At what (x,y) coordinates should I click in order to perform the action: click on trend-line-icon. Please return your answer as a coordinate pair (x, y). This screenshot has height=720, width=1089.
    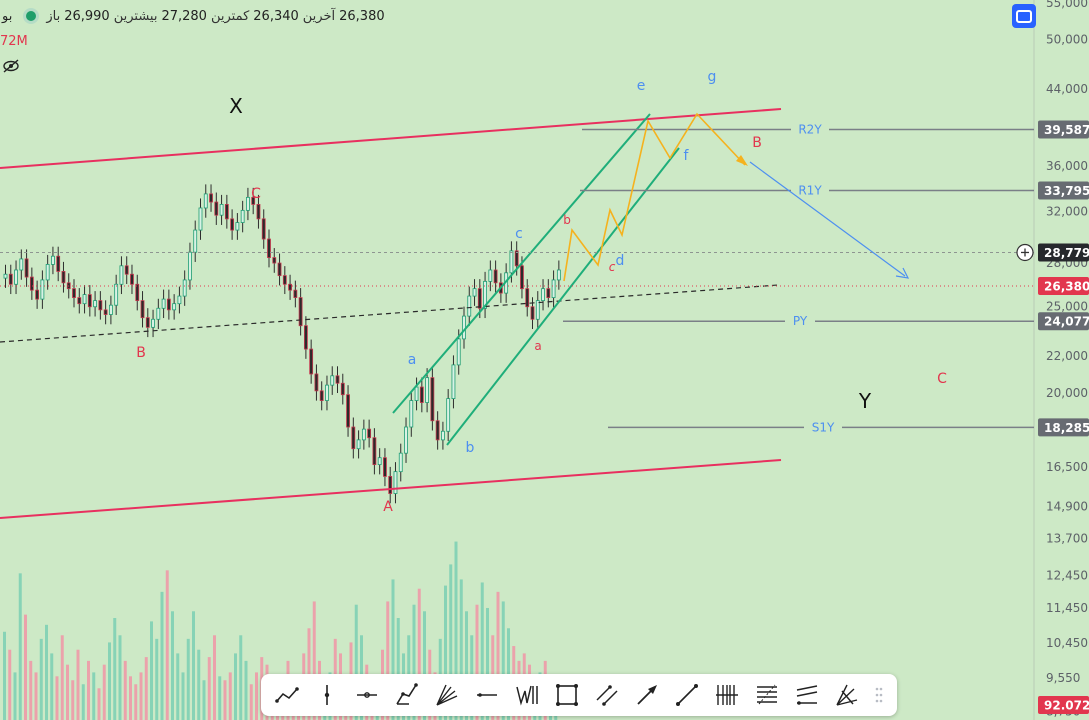
    Looking at the image, I should click on (687, 695).